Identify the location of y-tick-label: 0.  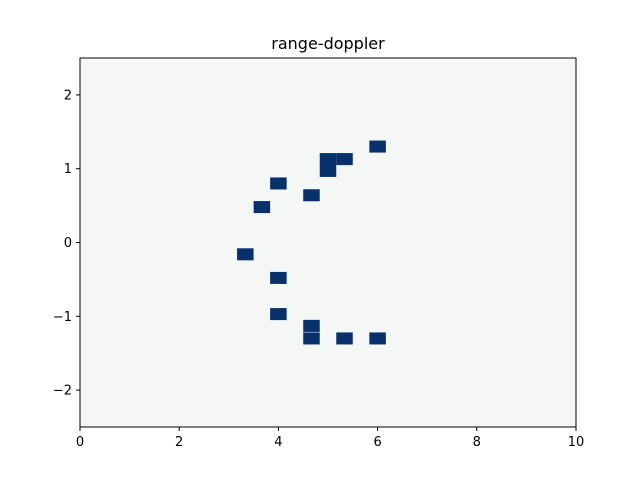
(68, 243).